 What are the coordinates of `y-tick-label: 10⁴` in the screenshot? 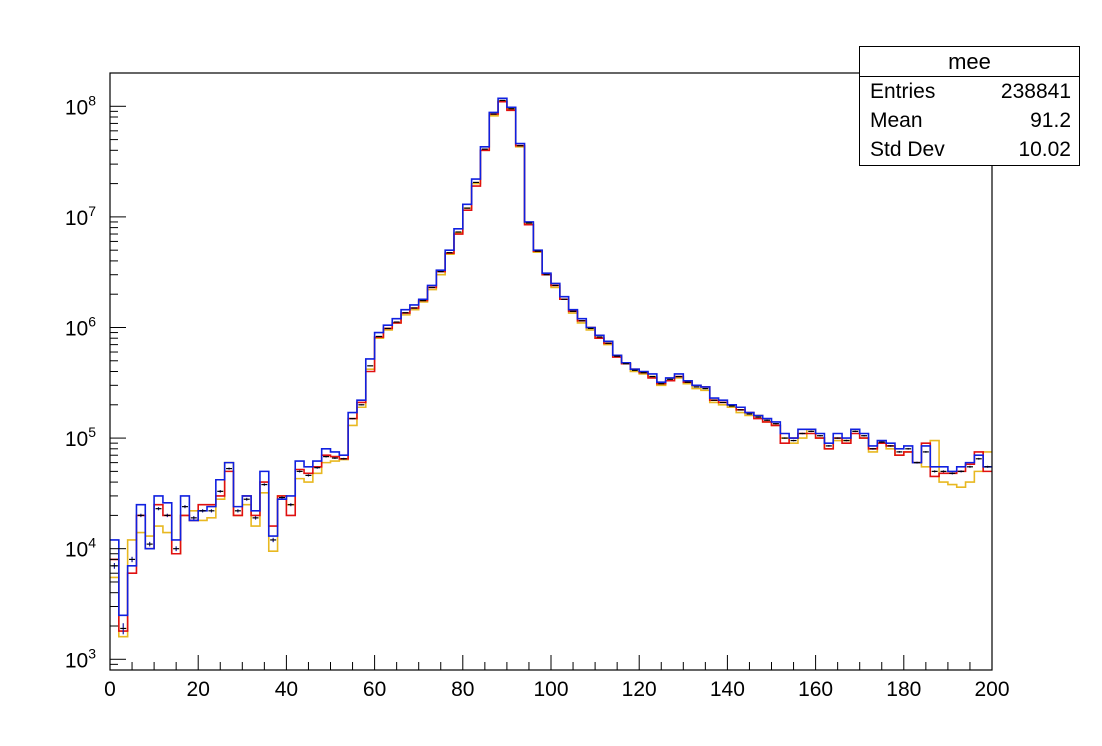 It's located at (80, 548).